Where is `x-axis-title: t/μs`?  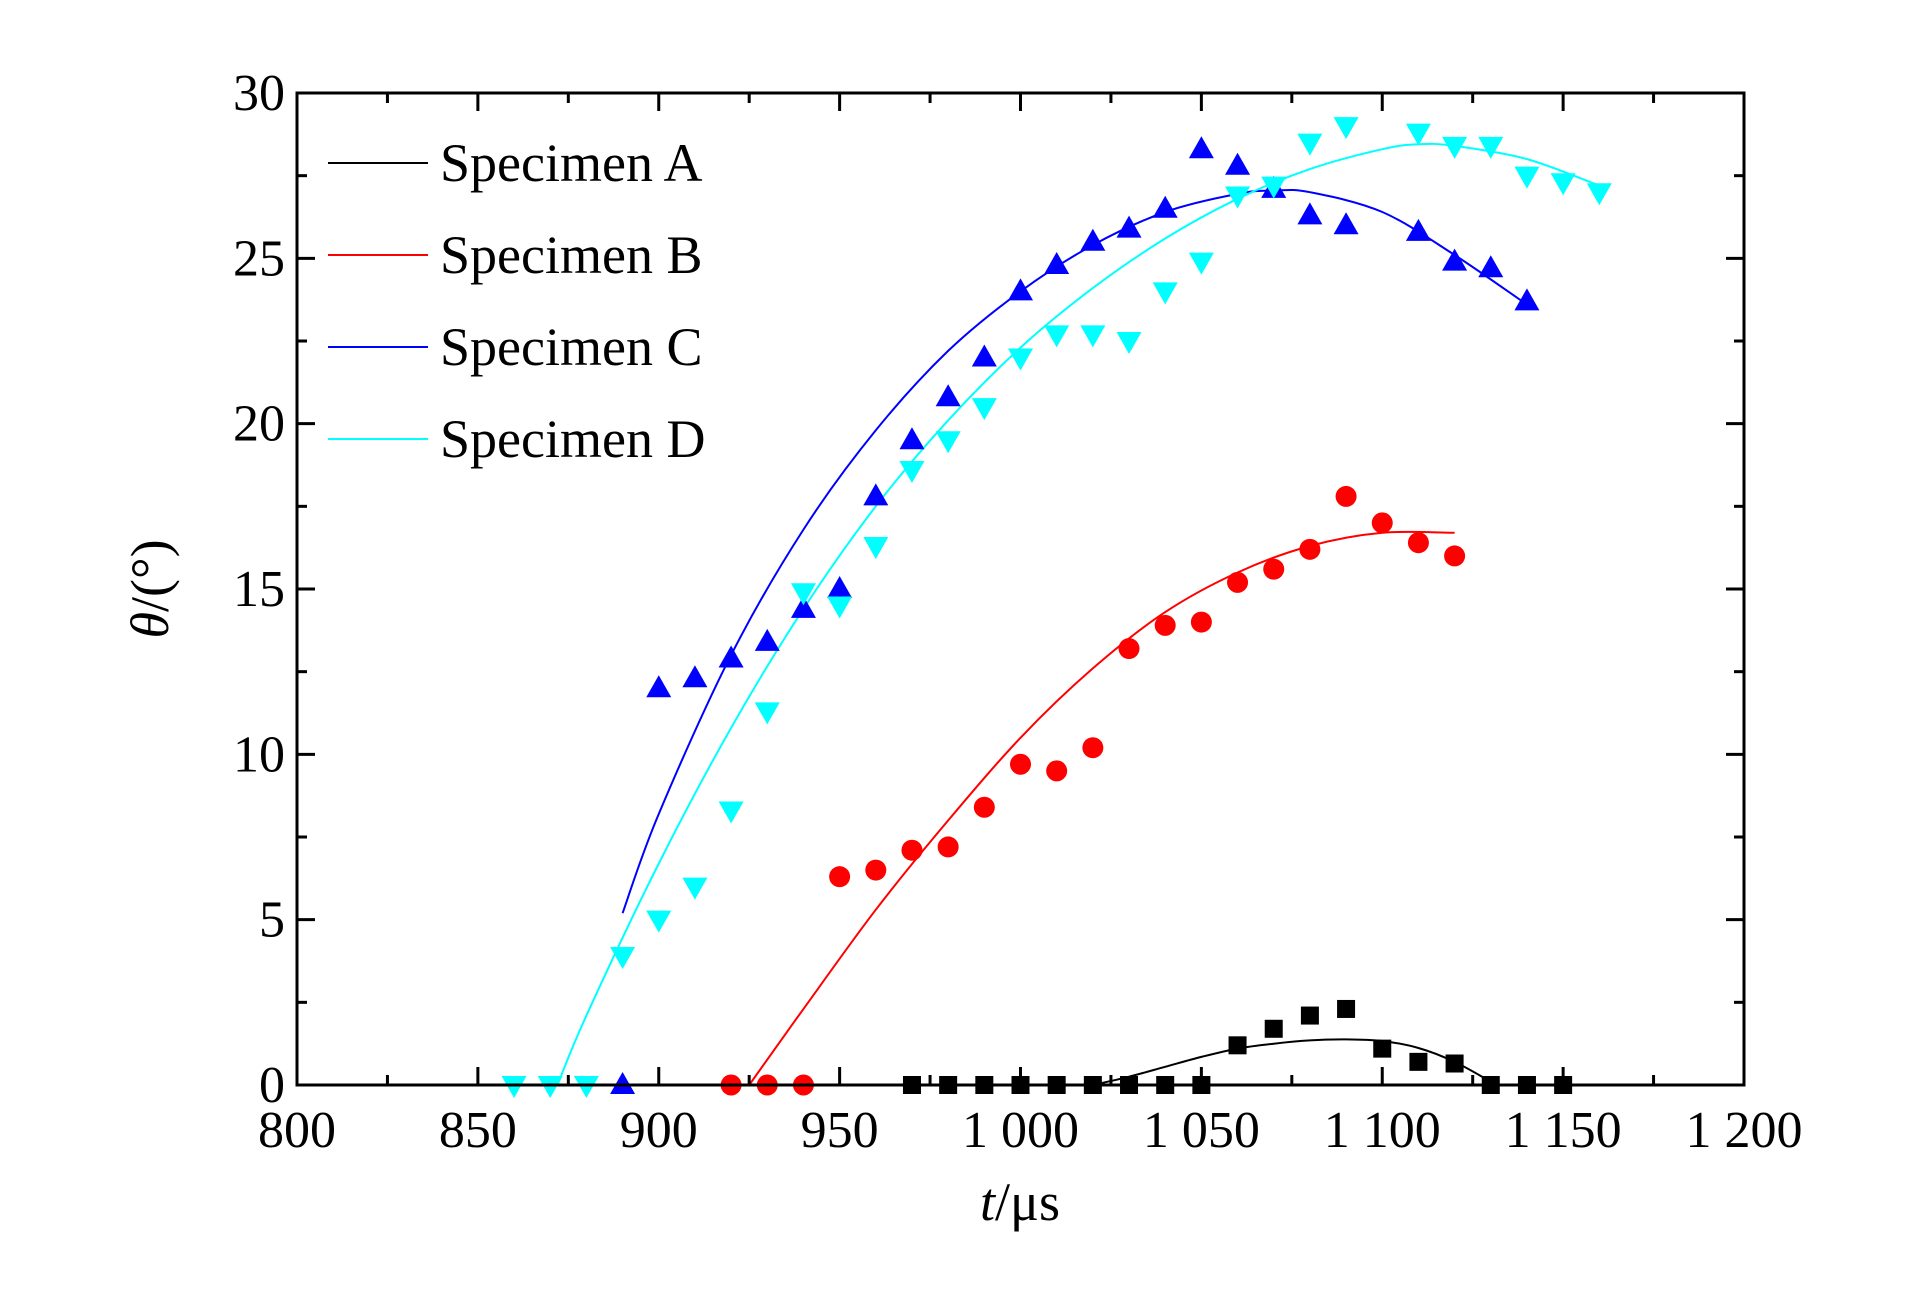 x-axis-title: t/μs is located at coordinates (1020, 1202).